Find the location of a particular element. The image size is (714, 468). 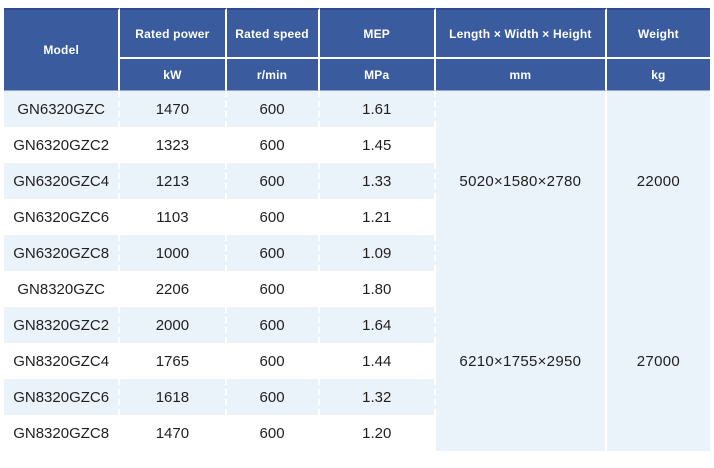

model-cell: GN8320GZC is located at coordinates (62, 289).